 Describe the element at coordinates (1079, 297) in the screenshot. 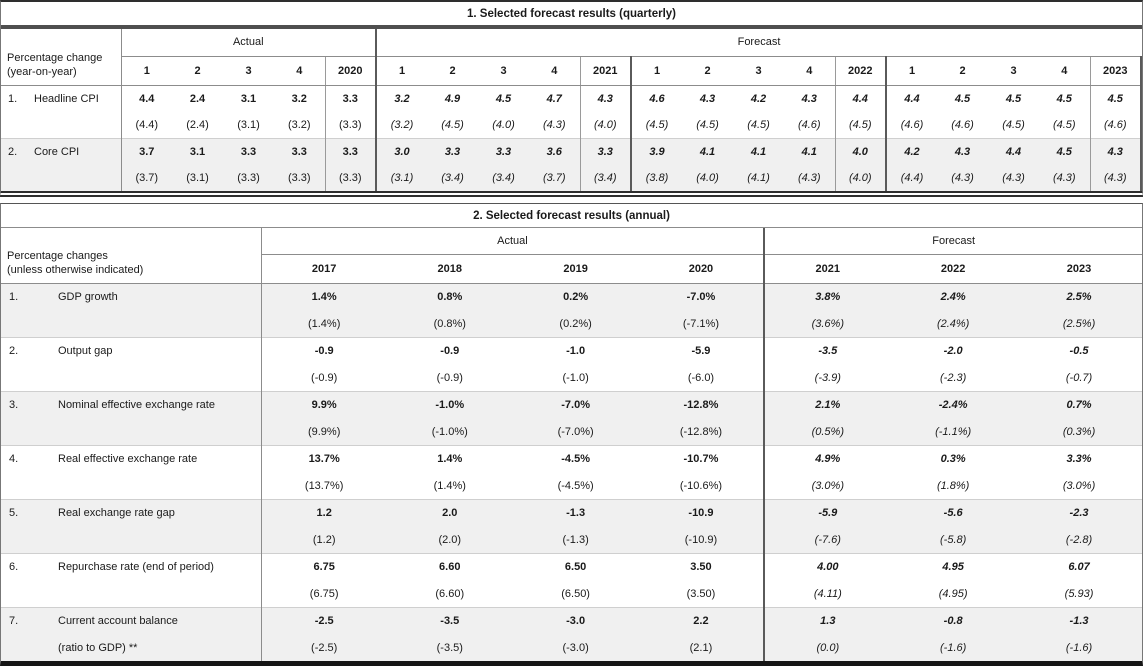

I see `value: 2.5%` at that location.